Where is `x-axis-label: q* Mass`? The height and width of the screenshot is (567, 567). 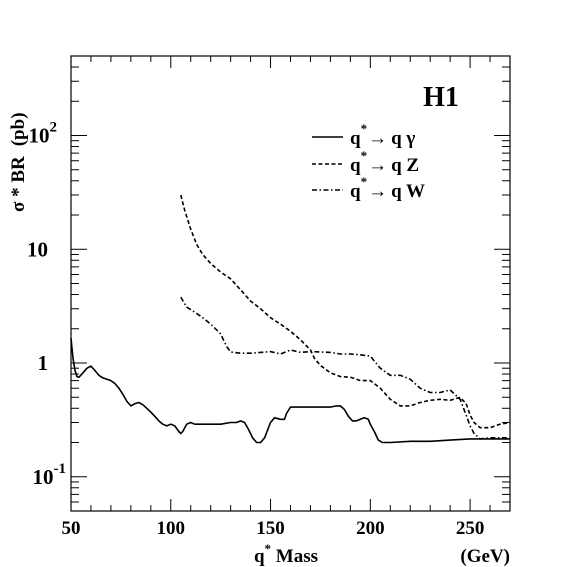
x-axis-label: q* Mass is located at coordinates (286, 554).